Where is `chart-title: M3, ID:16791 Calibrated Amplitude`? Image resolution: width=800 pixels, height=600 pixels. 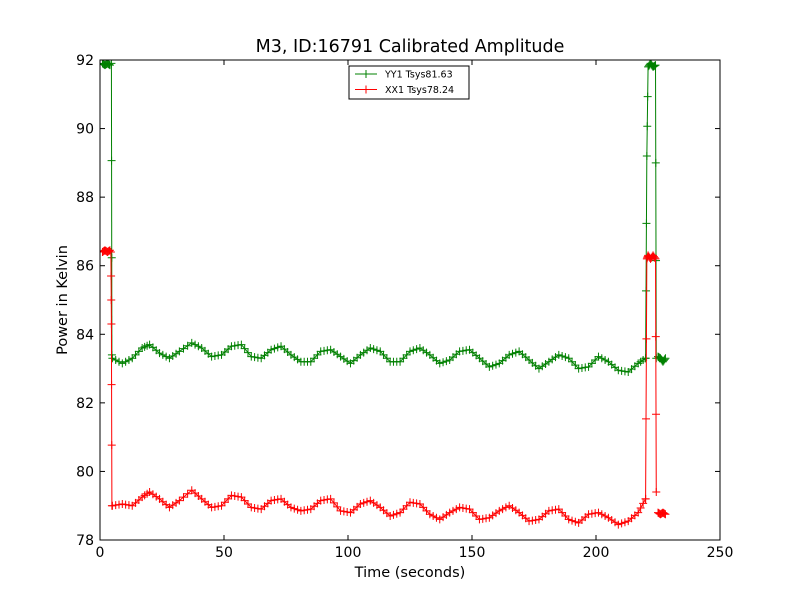
chart-title: M3, ID:16791 Calibrated Amplitude is located at coordinates (410, 47).